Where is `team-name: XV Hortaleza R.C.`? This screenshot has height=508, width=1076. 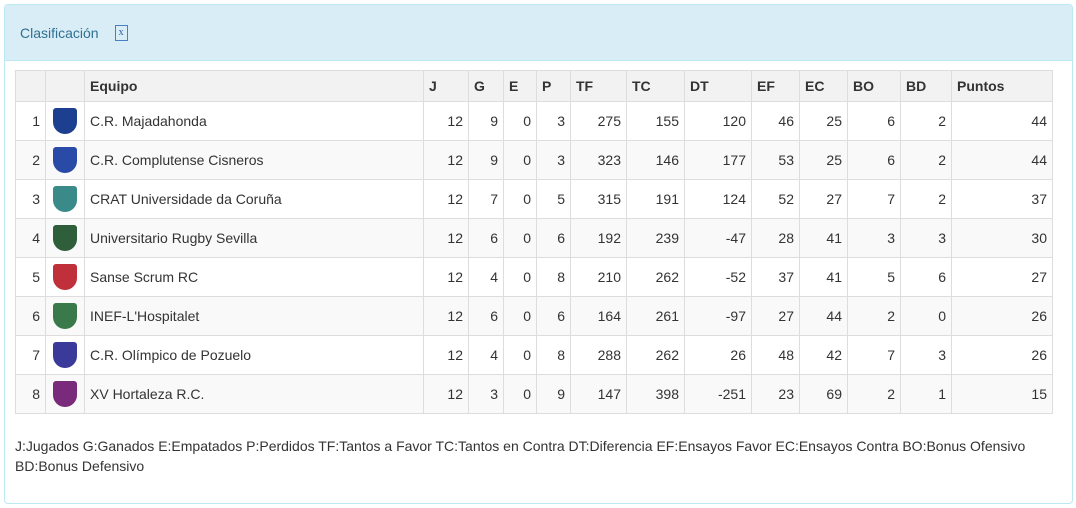 team-name: XV Hortaleza R.C. is located at coordinates (254, 394).